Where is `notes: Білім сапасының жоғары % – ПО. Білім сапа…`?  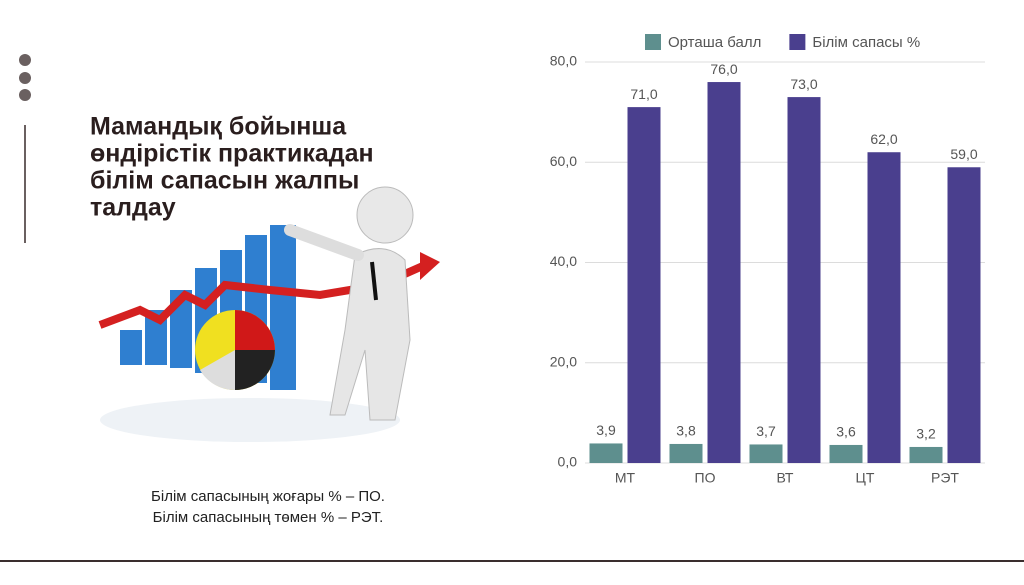 notes: Білім сапасының жоғары % – ПО. Білім сапа… is located at coordinates (268, 507).